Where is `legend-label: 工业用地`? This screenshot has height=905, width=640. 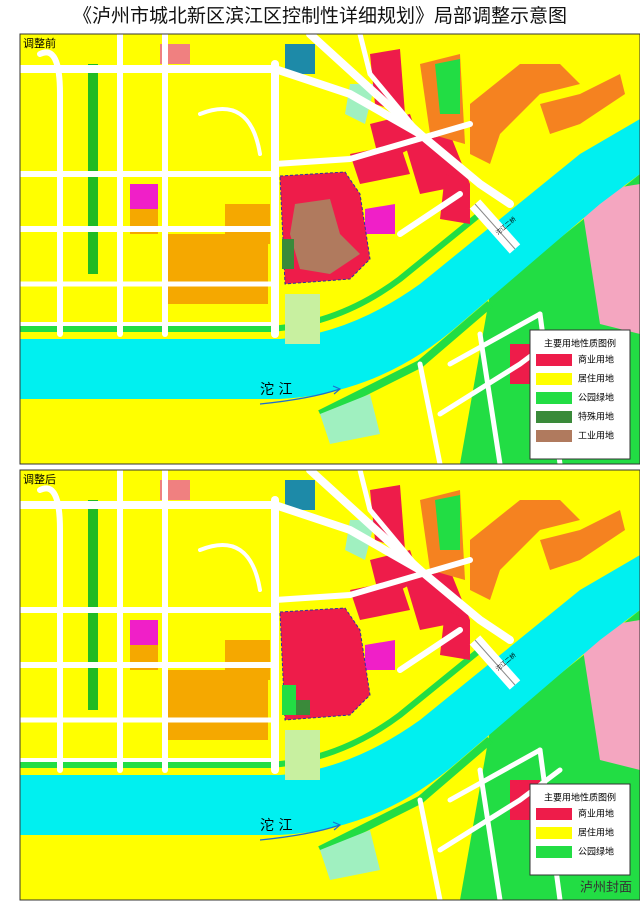 legend-label: 工业用地 is located at coordinates (596, 436).